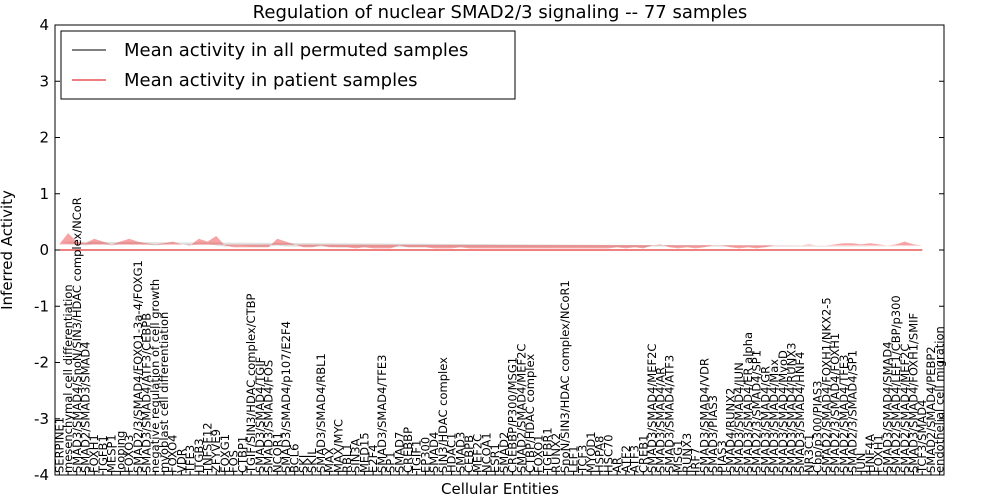 The image size is (1000, 500). What do you see at coordinates (425, 455) in the screenshot?
I see `x-tick-label: EP300` at bounding box center [425, 455].